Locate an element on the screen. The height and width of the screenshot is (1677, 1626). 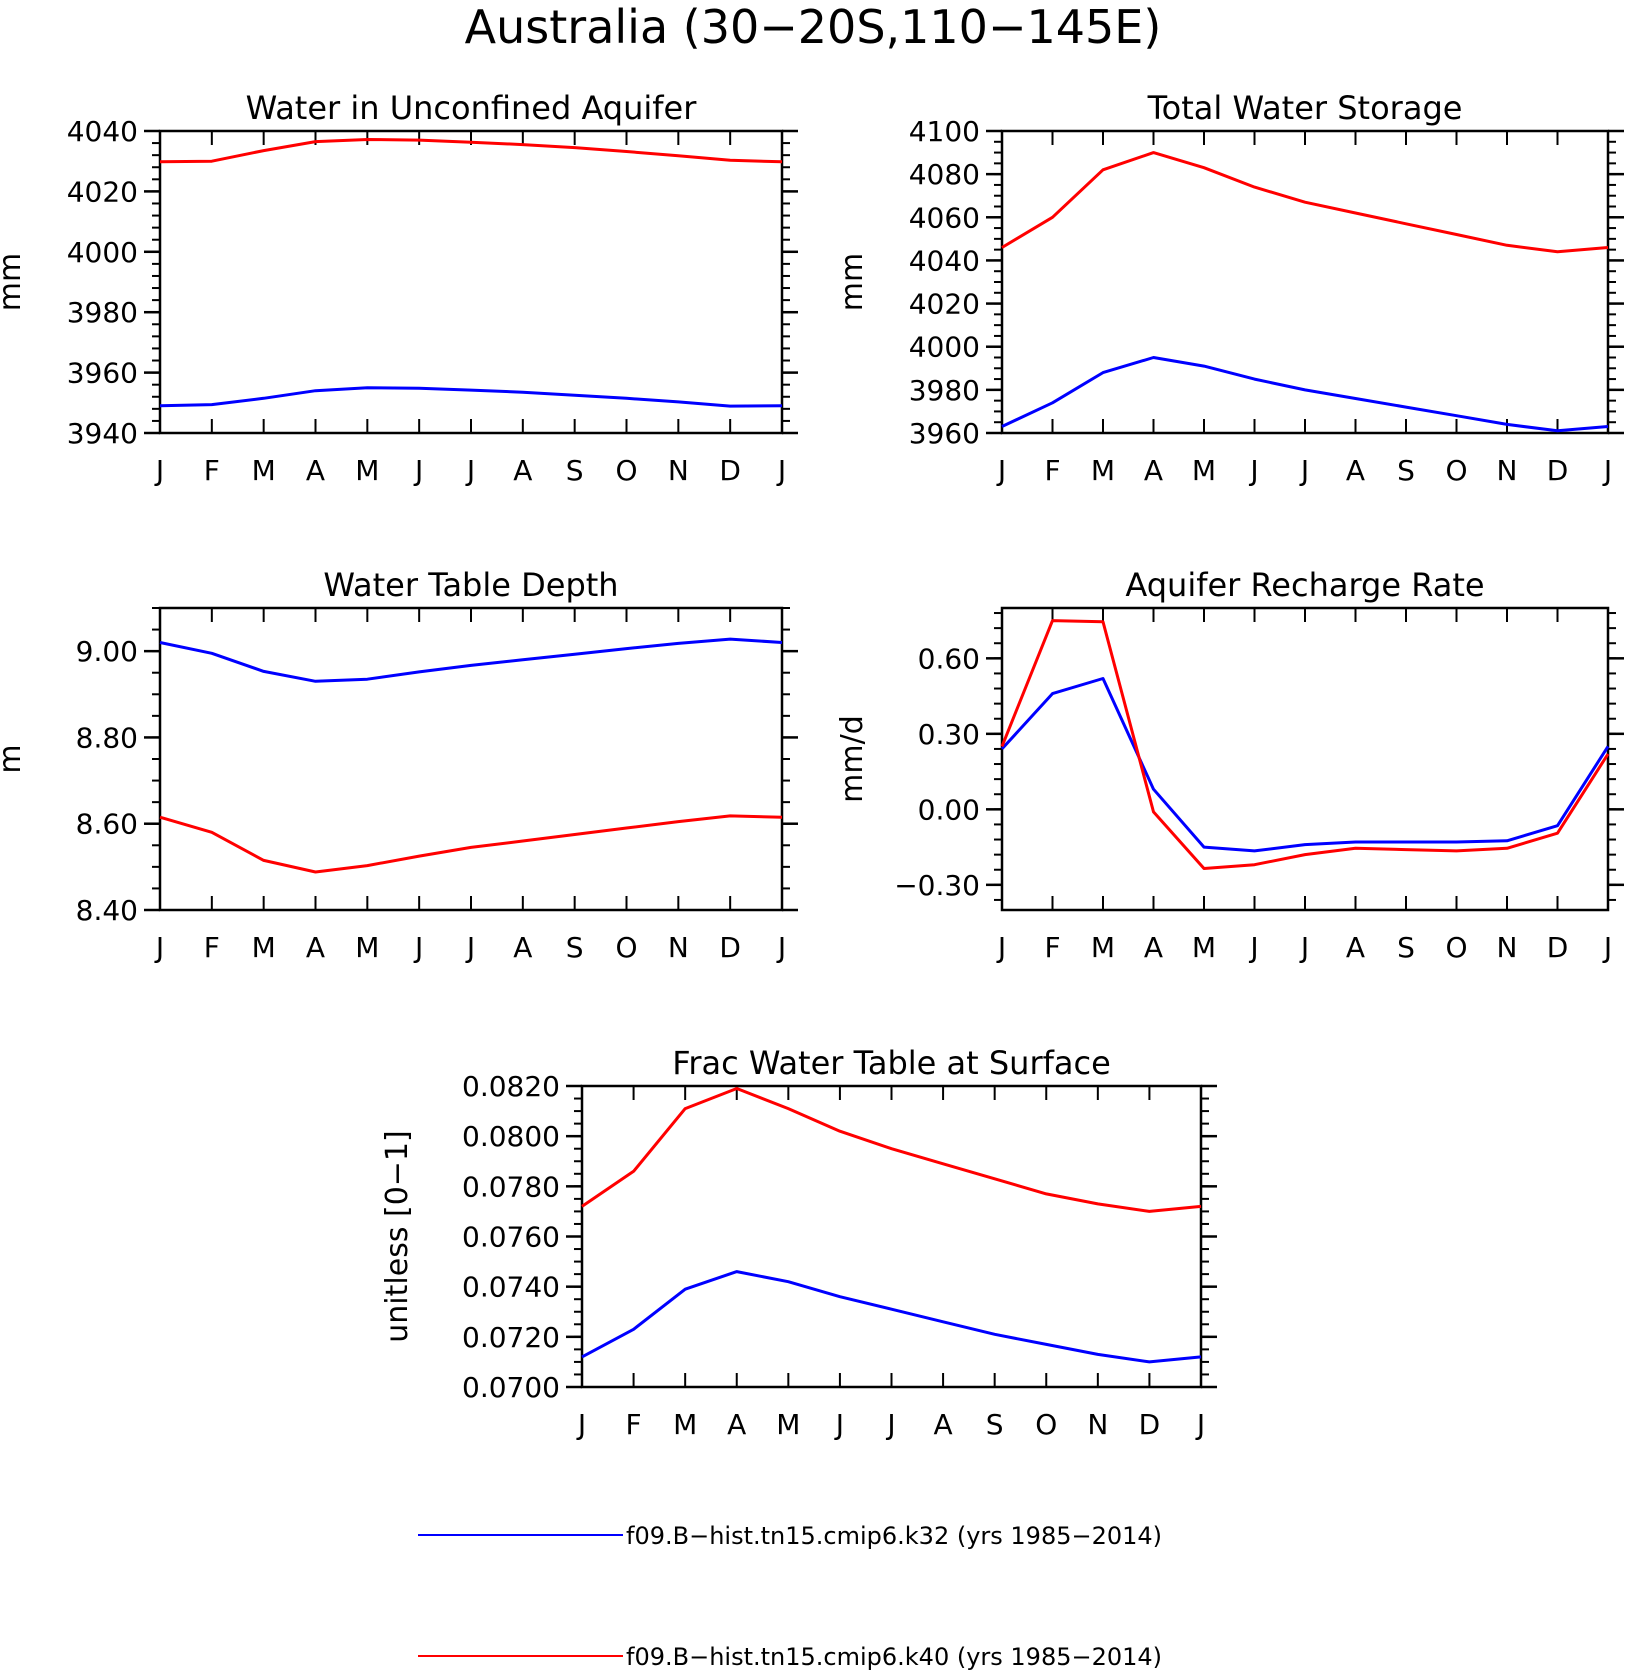
y-tick-label: 4100 is located at coordinates (944, 131).